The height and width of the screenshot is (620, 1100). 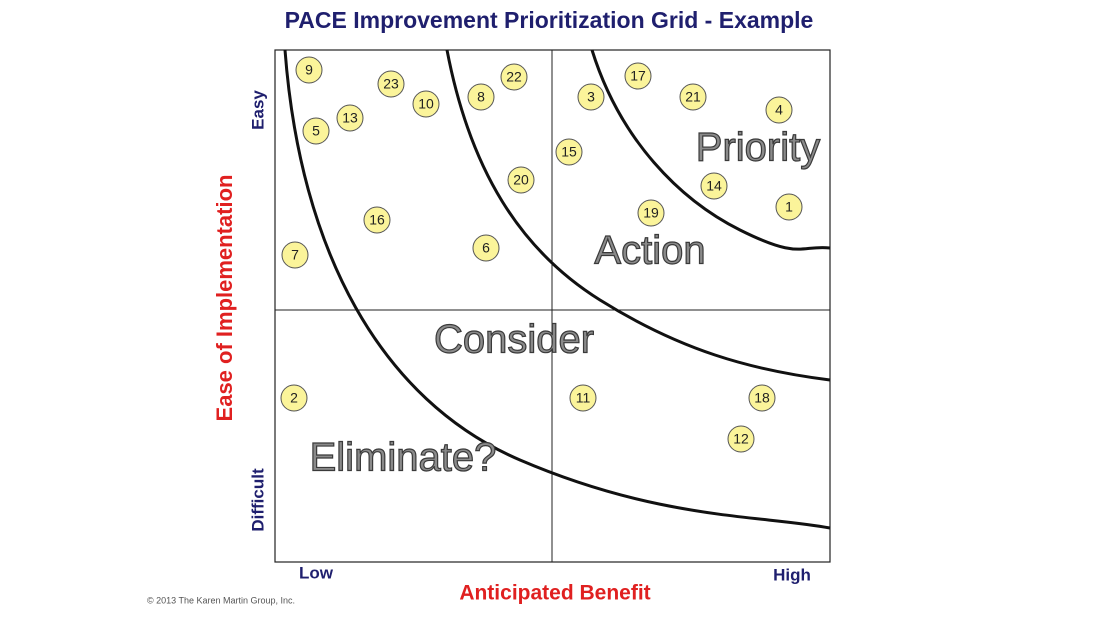 What do you see at coordinates (257, 500) in the screenshot?
I see `y-axis-low: Difficult` at bounding box center [257, 500].